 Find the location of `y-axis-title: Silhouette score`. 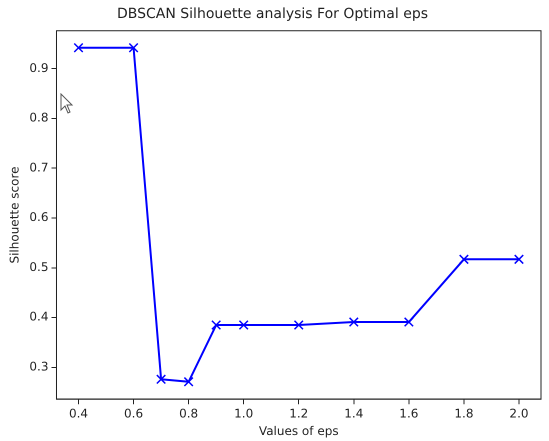

y-axis-title: Silhouette score is located at coordinates (14, 215).